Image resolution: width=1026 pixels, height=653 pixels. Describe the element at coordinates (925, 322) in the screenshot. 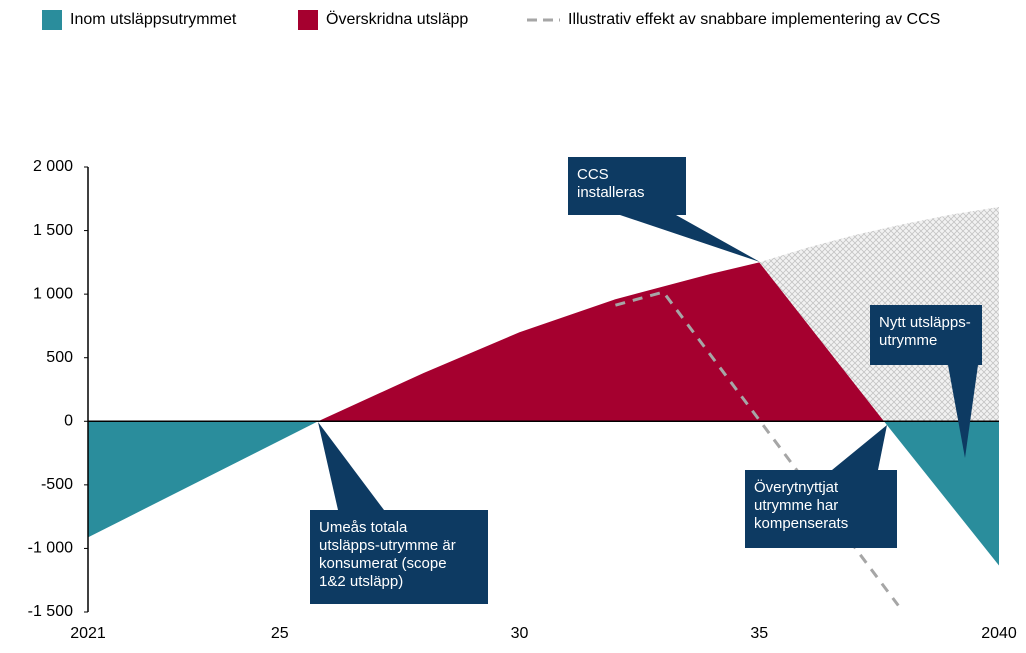

I see `callout-text: Nytt utsläpps-` at that location.